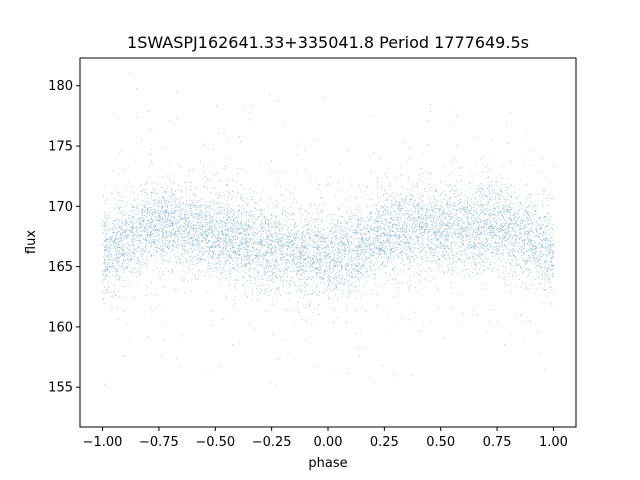 The width and height of the screenshot is (640, 480). Describe the element at coordinates (327, 463) in the screenshot. I see `x-axis-label: phase` at that location.